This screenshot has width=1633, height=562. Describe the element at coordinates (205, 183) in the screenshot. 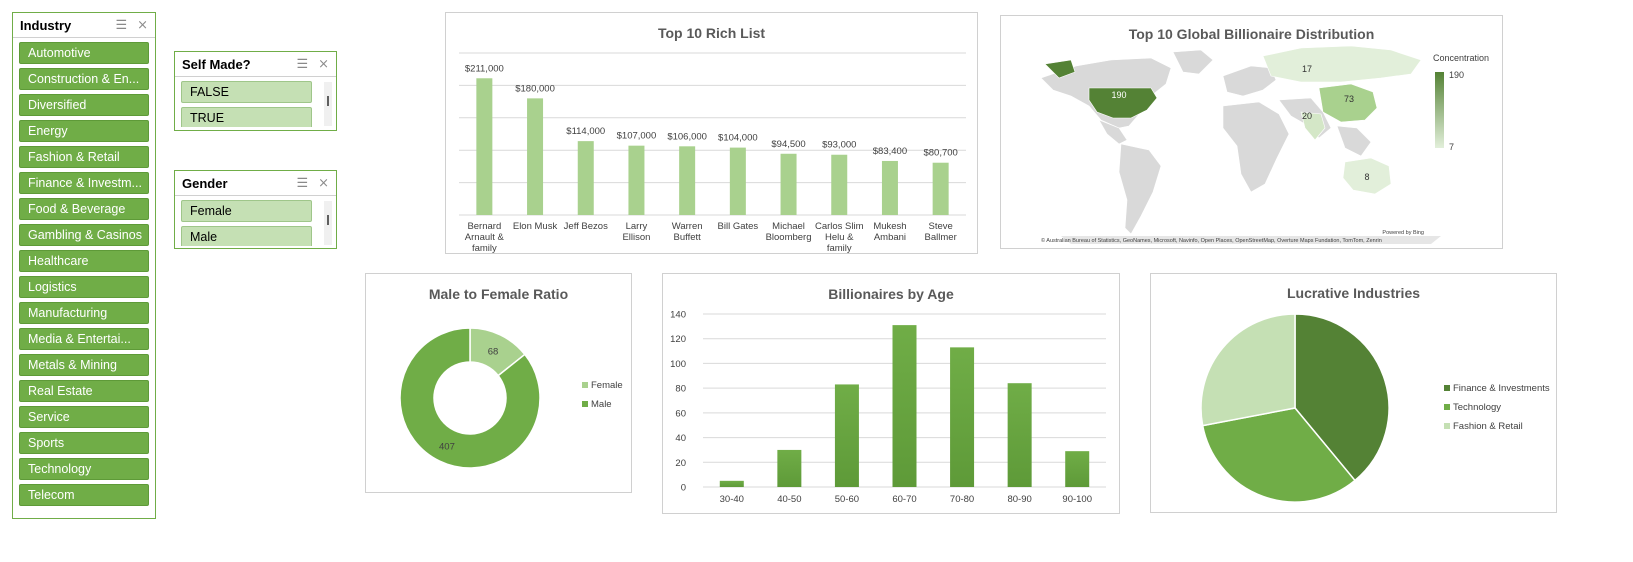

I see `gender-slicer-title: Gender` at that location.